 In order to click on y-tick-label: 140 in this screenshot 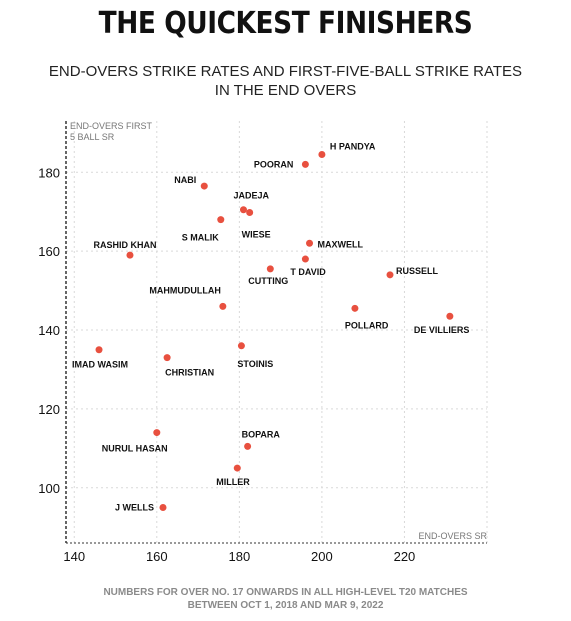, I will do `click(49, 330)`.